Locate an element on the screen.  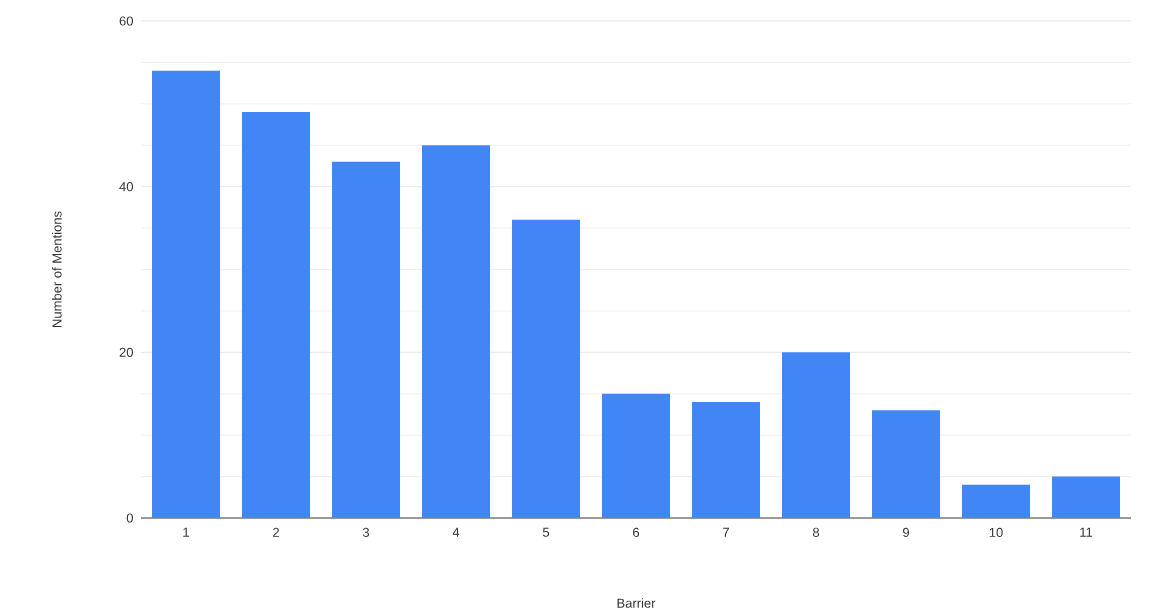
y-tick-label: 60 is located at coordinates (126, 21).